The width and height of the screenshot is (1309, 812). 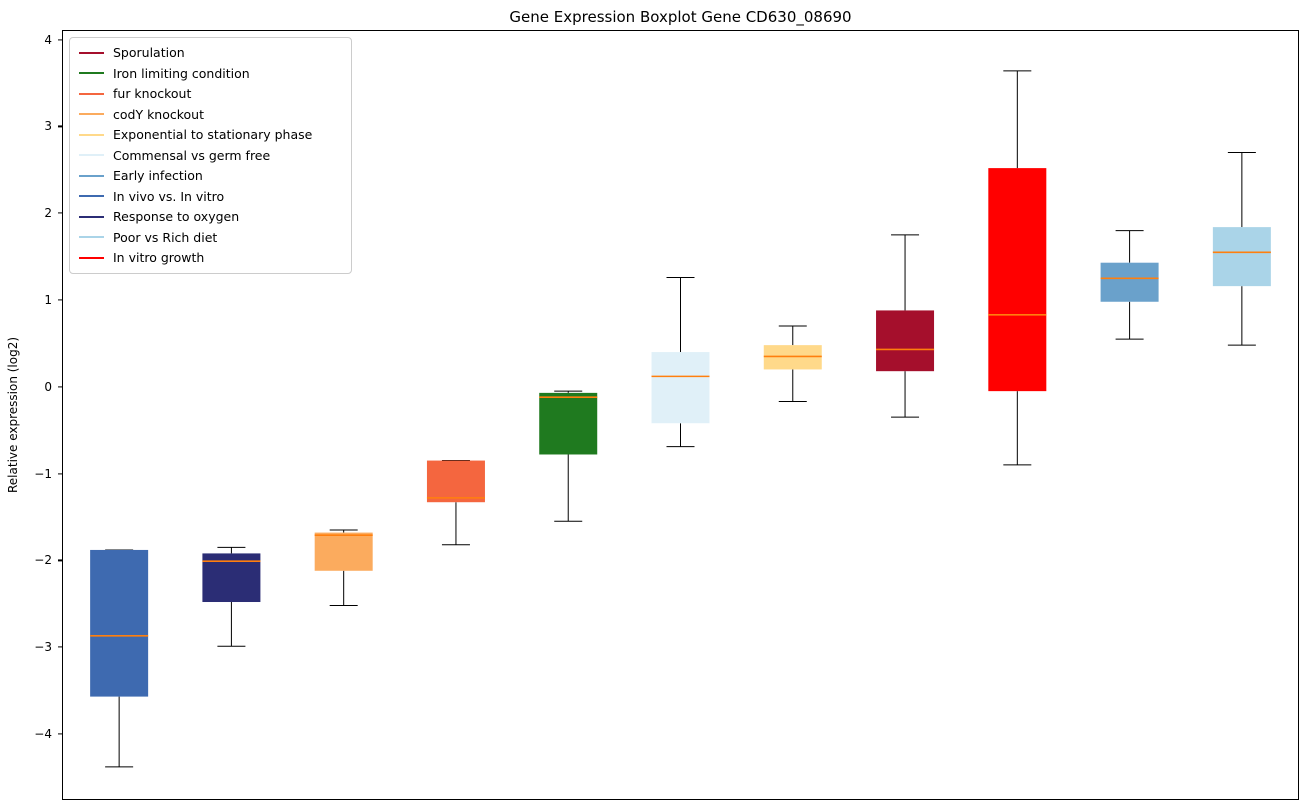 What do you see at coordinates (680, 17) in the screenshot?
I see `chart-title: Gene Expression Boxplot Gene CD630_08690` at bounding box center [680, 17].